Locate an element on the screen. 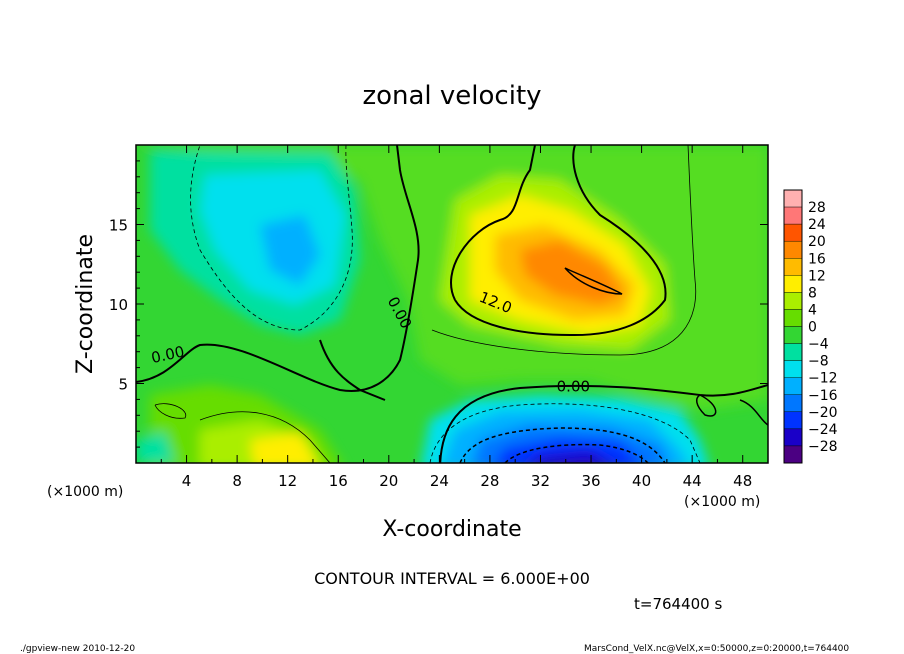  colorbar-label: 24 is located at coordinates (817, 225).